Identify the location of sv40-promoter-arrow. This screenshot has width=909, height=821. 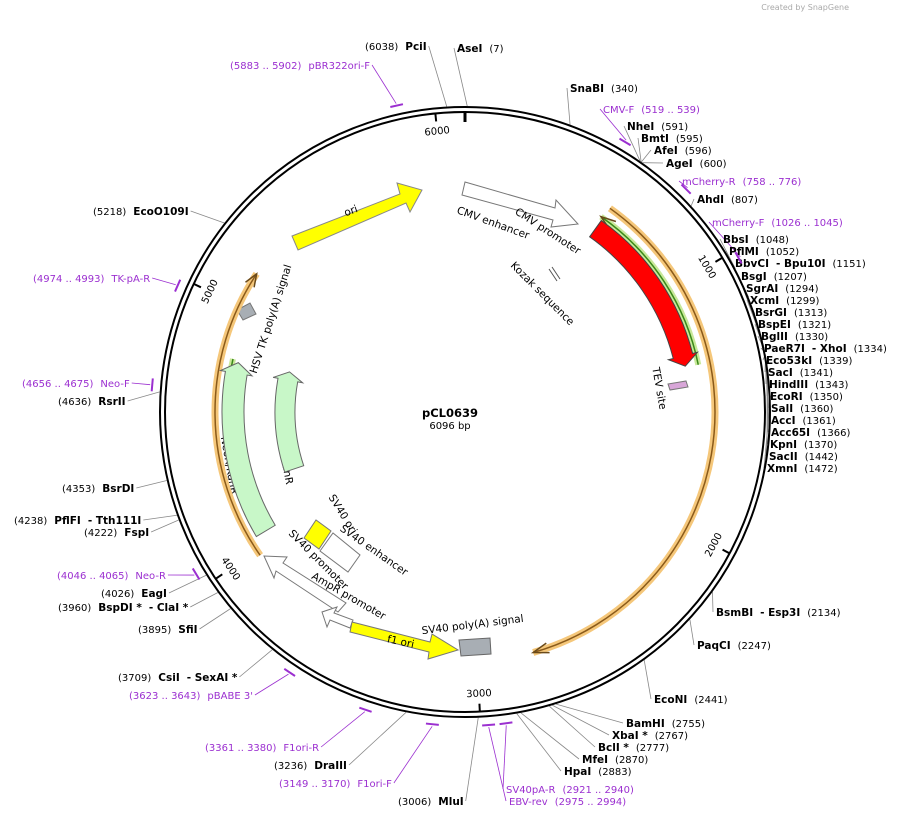
(305, 584).